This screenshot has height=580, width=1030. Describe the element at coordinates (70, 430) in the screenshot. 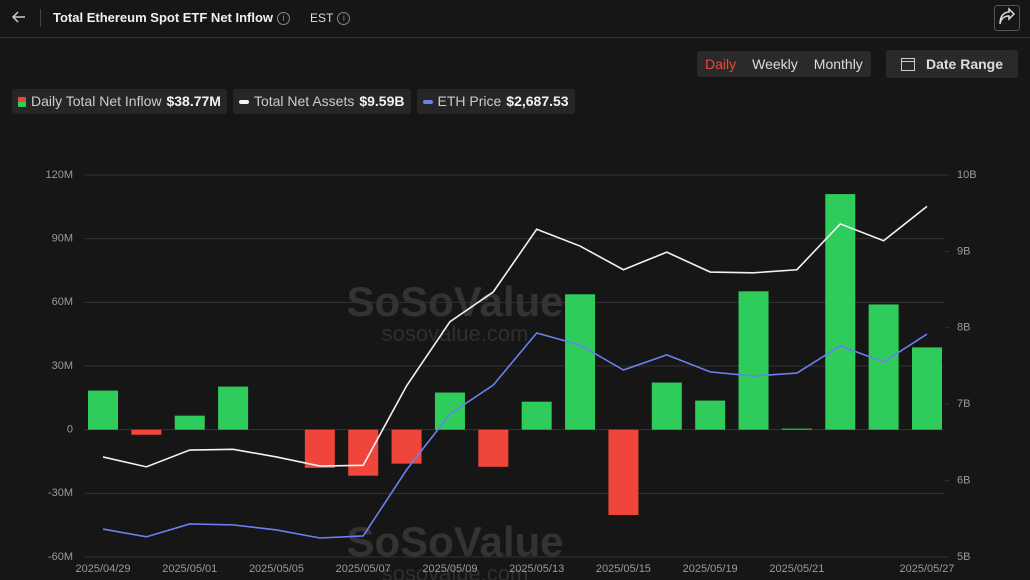

I see `y-tick-label: 0` at that location.